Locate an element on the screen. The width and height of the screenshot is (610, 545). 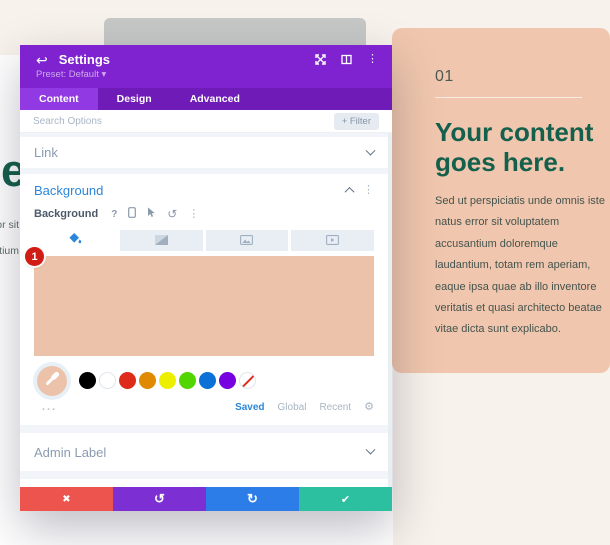
field-more-icon: ⋮ is located at coordinates (194, 213).